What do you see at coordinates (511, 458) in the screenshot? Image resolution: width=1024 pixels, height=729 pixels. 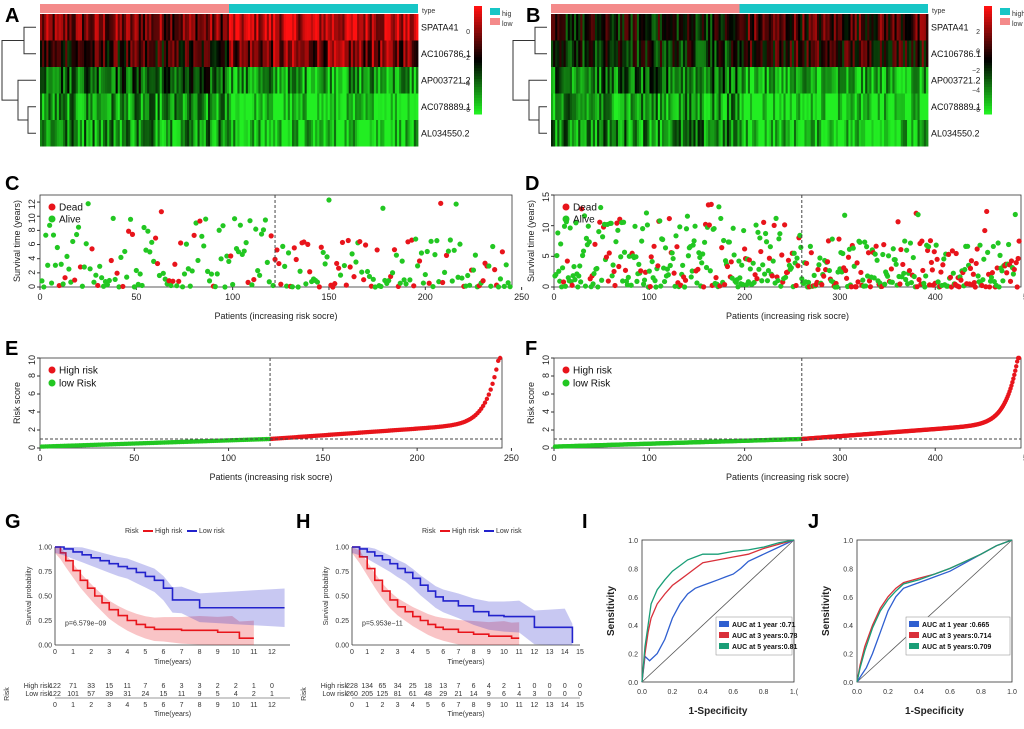 I see `x-tick-label: 250` at bounding box center [511, 458].